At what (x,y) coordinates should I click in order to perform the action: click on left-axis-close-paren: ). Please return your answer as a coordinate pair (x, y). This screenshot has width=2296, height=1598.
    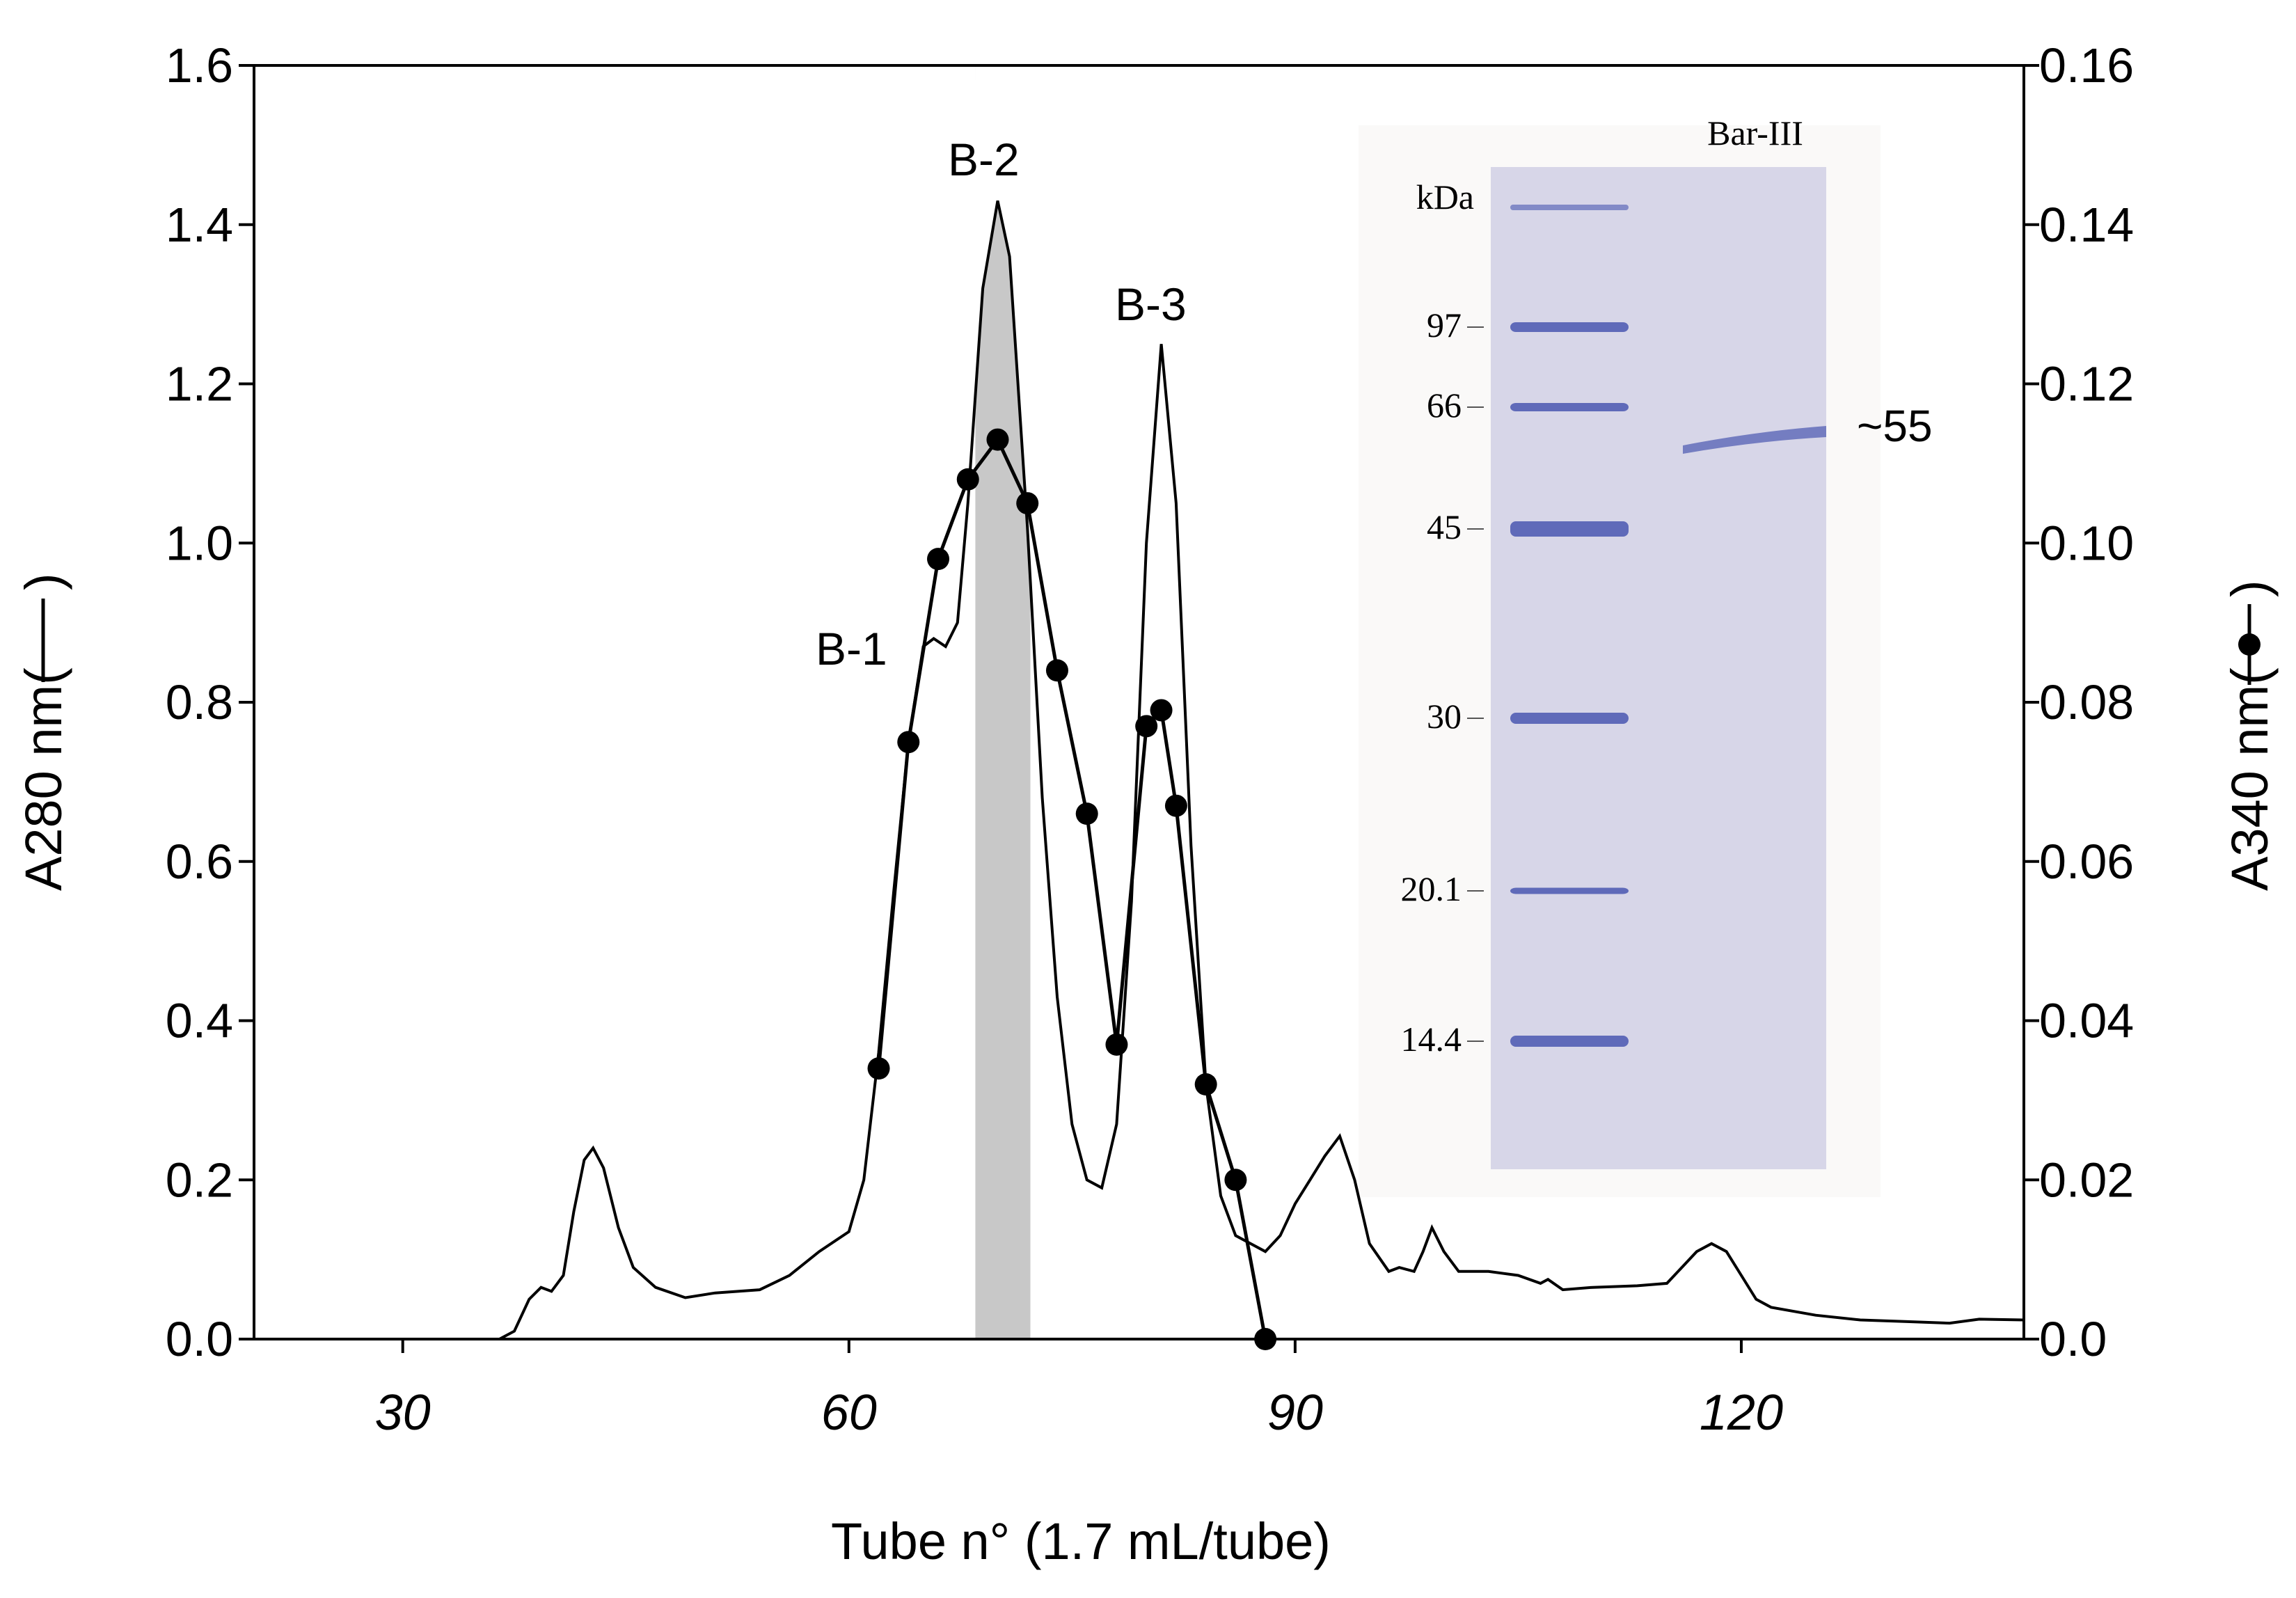
    Looking at the image, I should click on (43, 581).